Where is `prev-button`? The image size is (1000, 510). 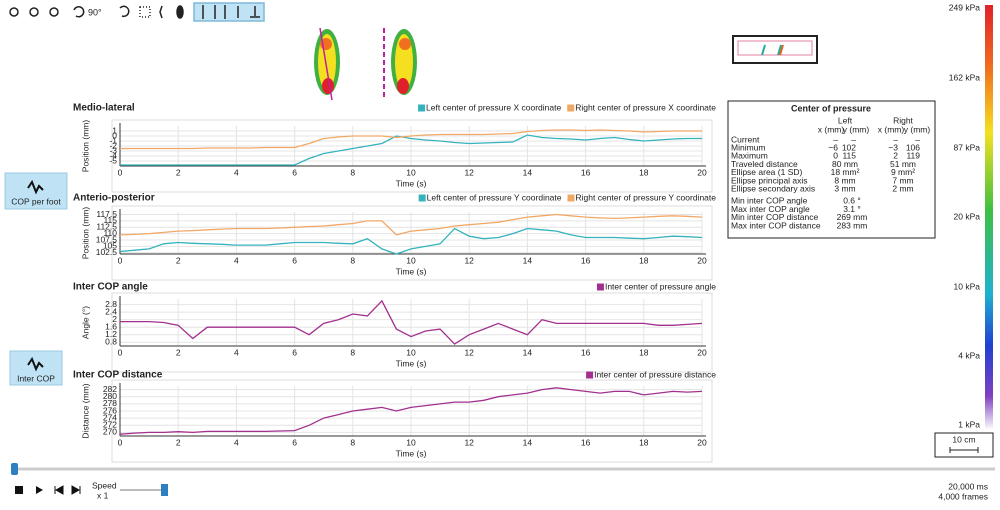 prev-button is located at coordinates (59, 490).